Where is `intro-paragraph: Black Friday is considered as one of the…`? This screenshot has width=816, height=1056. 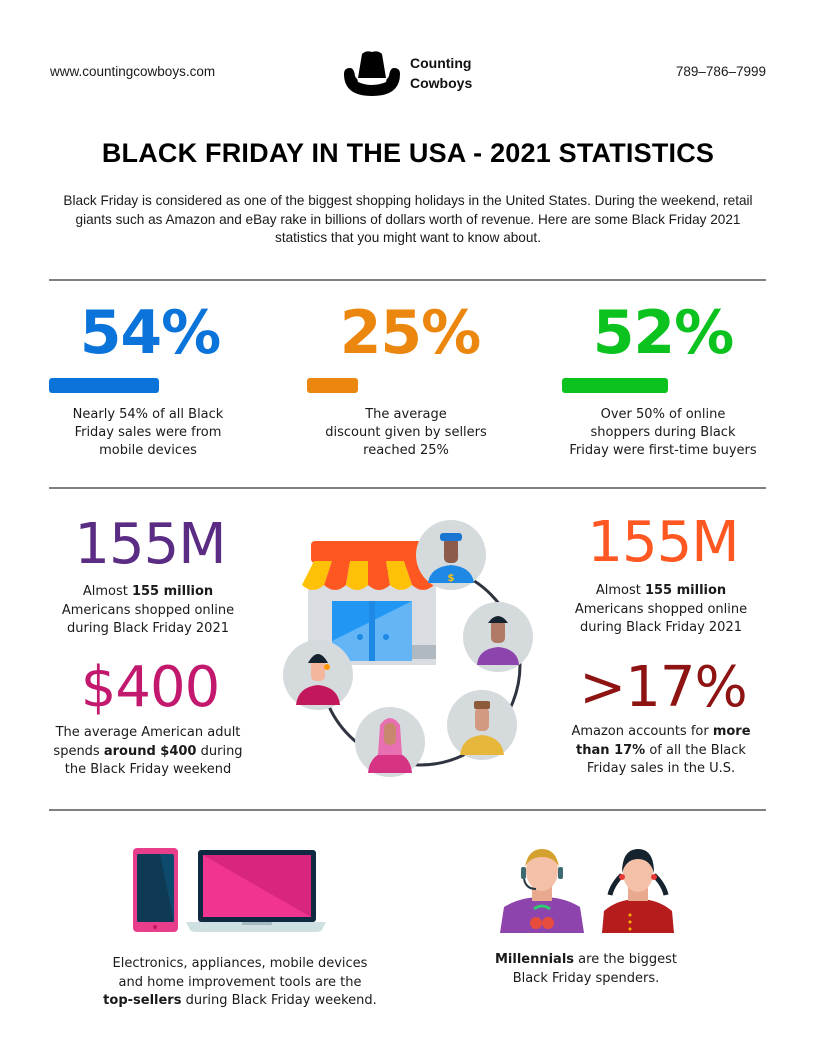 intro-paragraph: Black Friday is considered as one of the… is located at coordinates (408, 219).